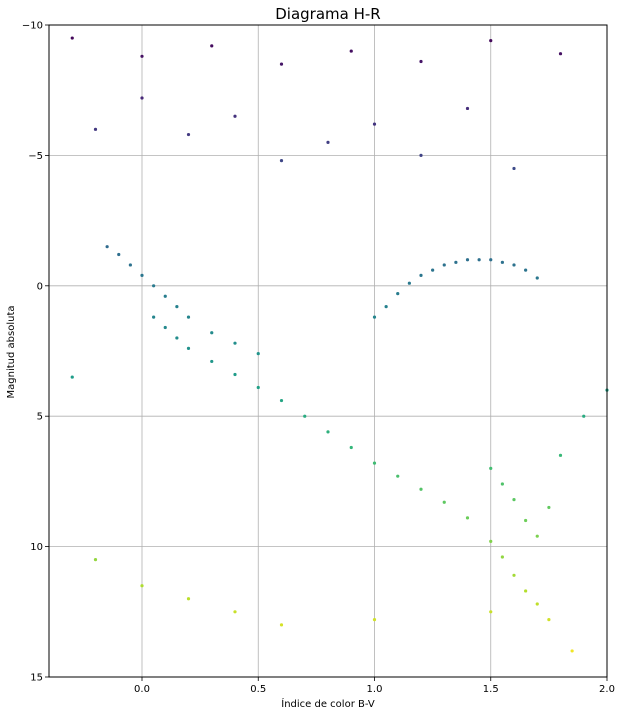 The width and height of the screenshot is (622, 715). I want to click on y-tick-label: 0, so click(40, 286).